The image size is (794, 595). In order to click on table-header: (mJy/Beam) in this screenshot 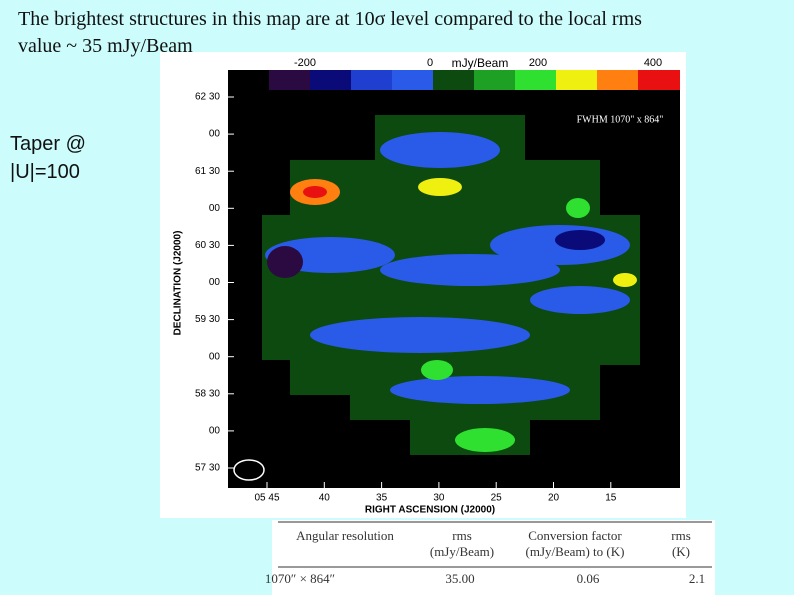, I will do `click(462, 551)`.